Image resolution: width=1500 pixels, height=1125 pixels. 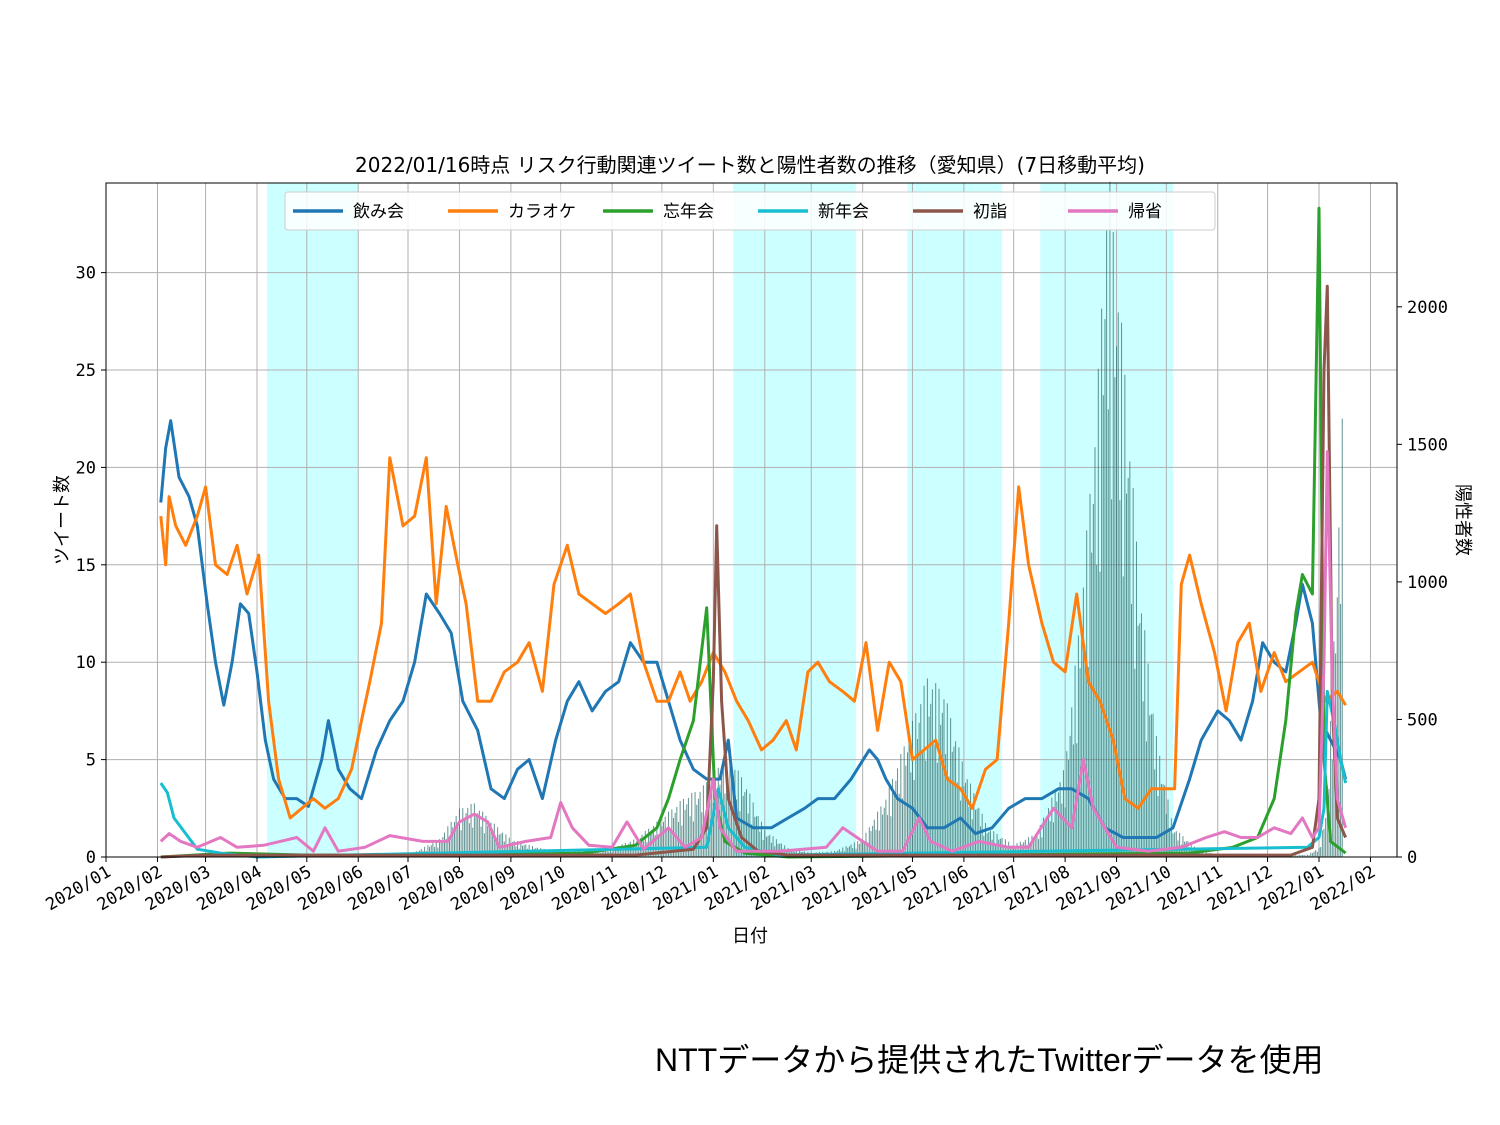 What do you see at coordinates (843, 212) in the screenshot?
I see `legend-label: 新年会` at bounding box center [843, 212].